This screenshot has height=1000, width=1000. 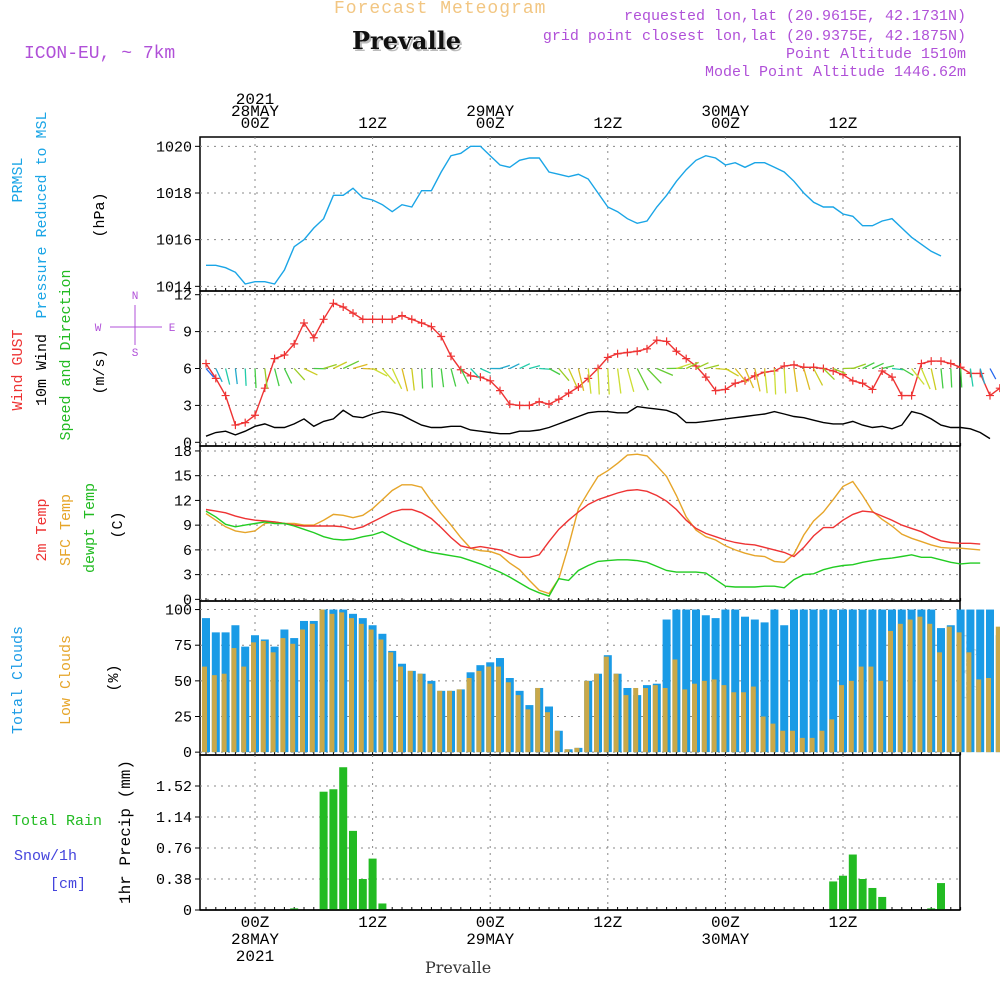 I want to click on model-altitude: Model Point Altitude 1446.62m, so click(x=835, y=72).